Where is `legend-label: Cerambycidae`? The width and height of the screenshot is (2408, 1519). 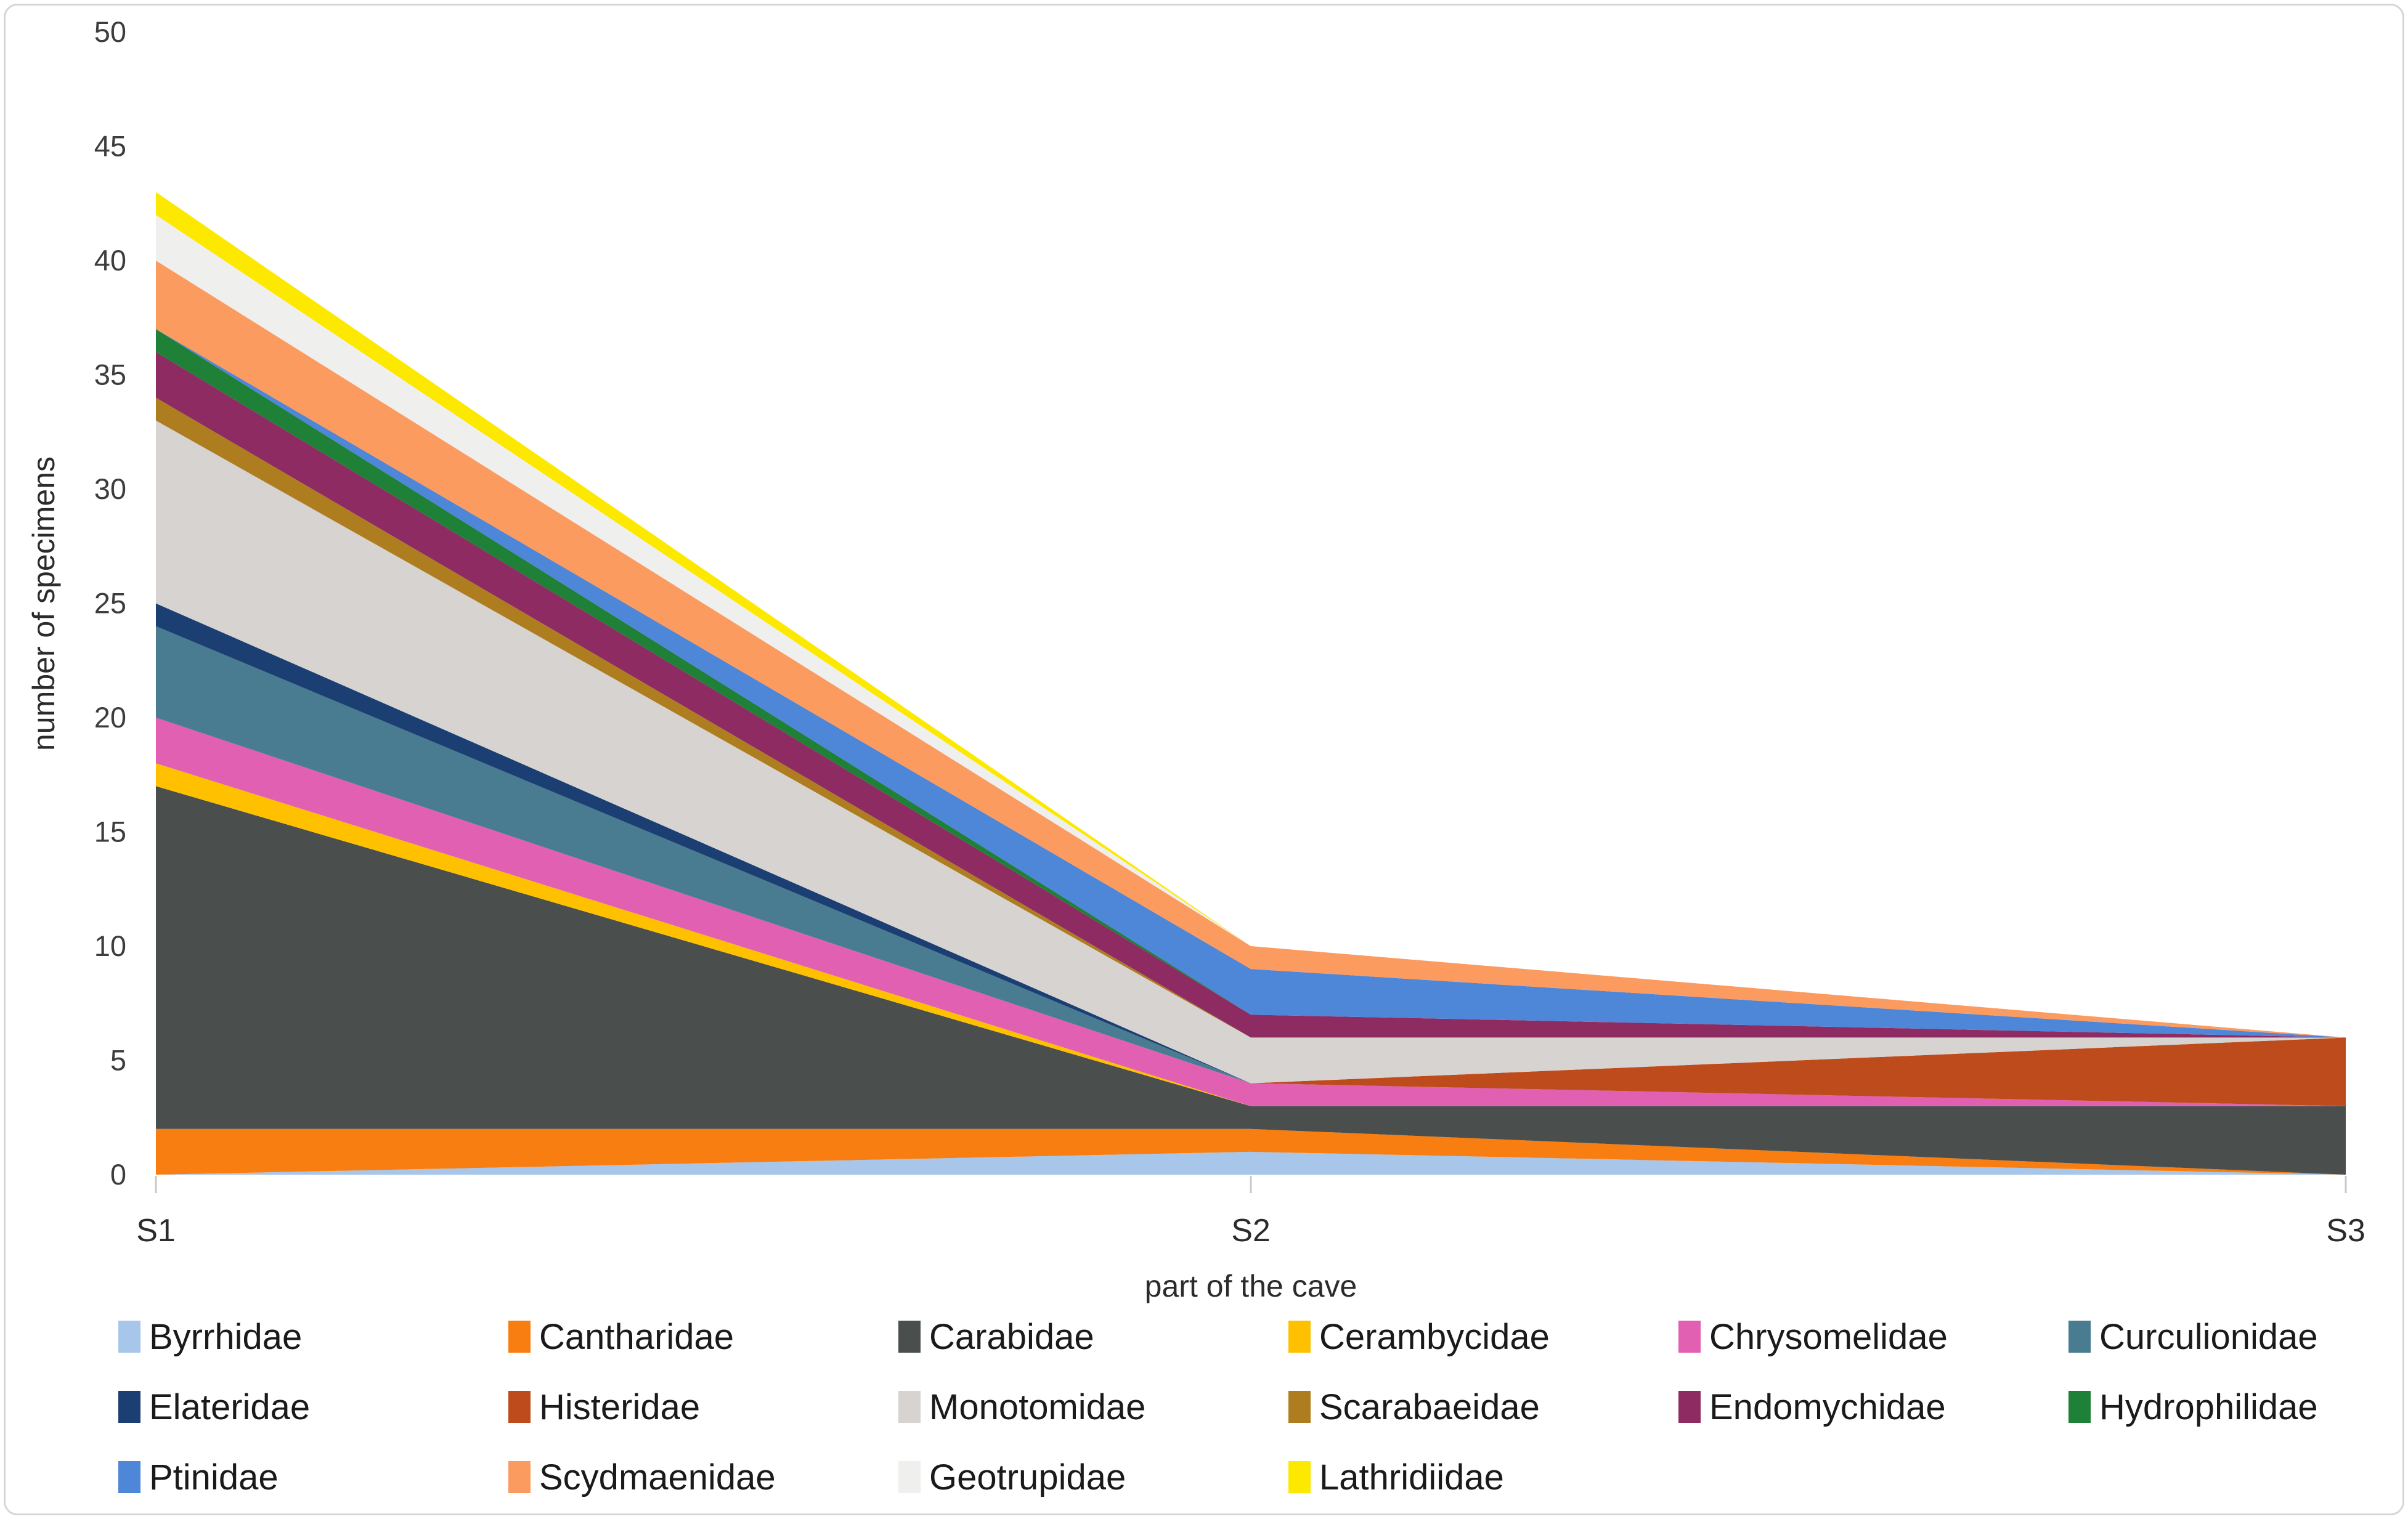
legend-label: Cerambycidae is located at coordinates (1435, 1337).